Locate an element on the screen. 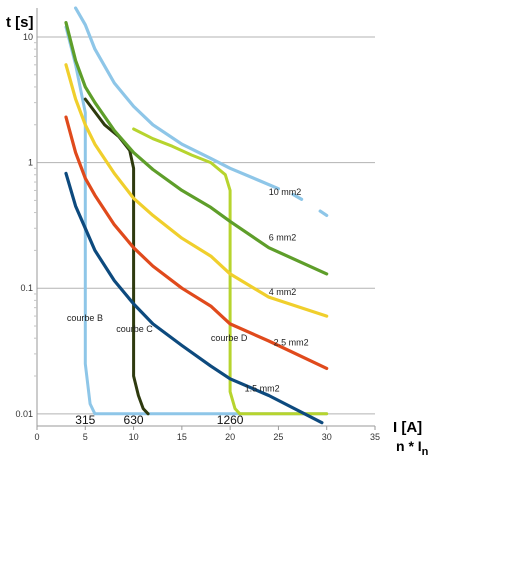  series-label-2-5-mm2: 2.5 mm2 is located at coordinates (291, 342).